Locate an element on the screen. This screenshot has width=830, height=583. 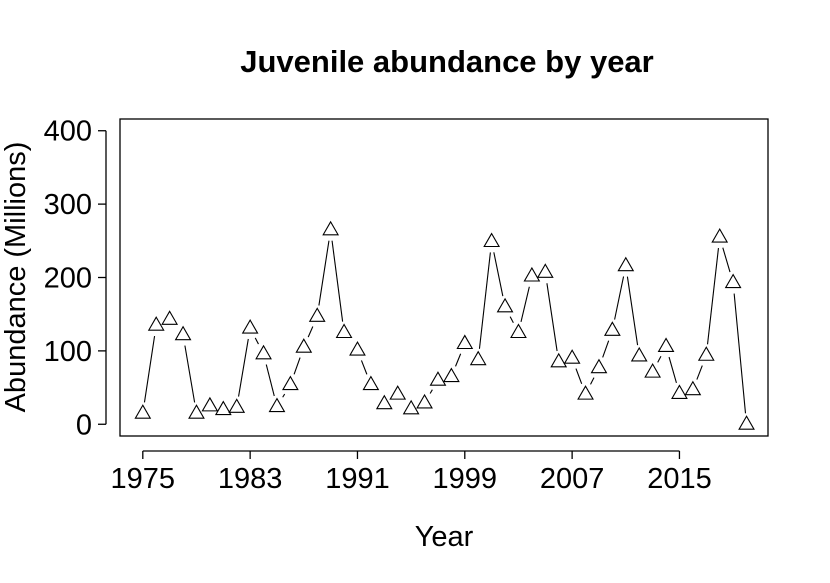
x-tick-label: 2007 is located at coordinates (572, 479).